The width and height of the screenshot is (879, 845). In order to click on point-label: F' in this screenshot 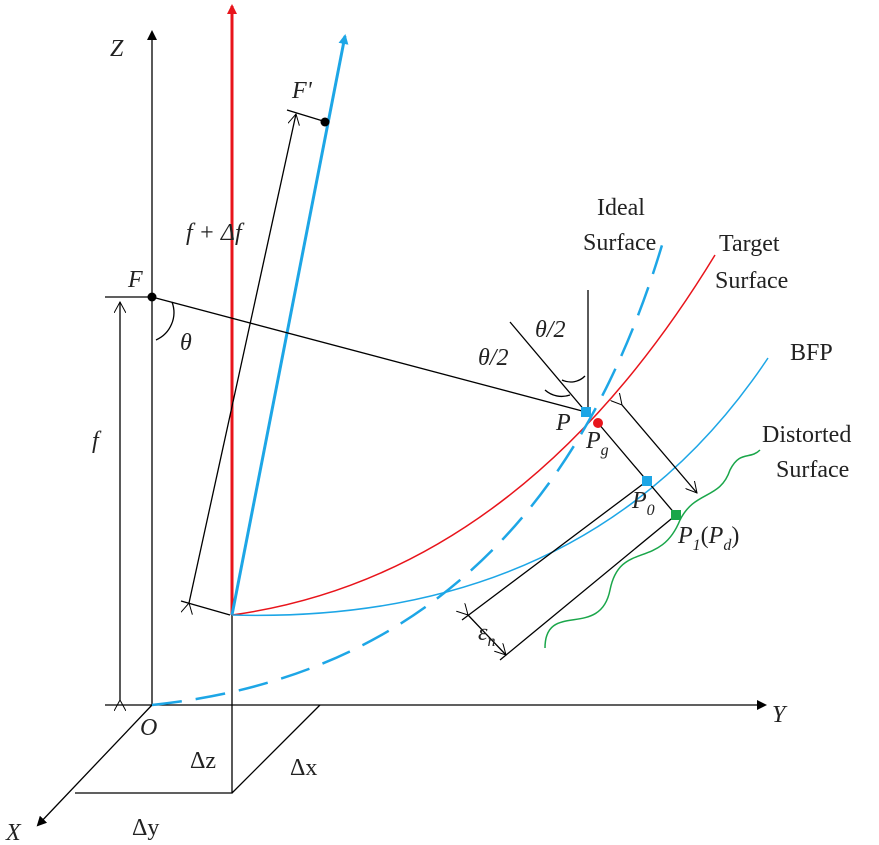, I will do `click(302, 91)`.